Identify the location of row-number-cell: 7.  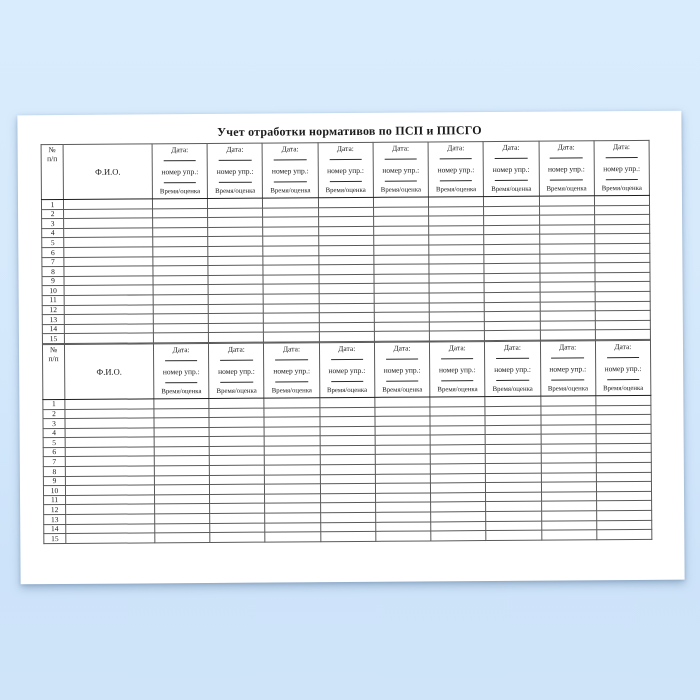
(54, 461).